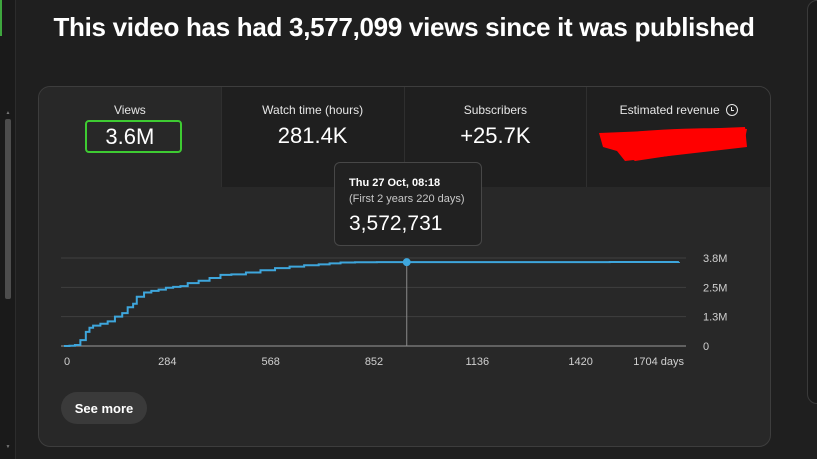 This screenshot has height=459, width=817. I want to click on tile-subscribers: Subscribers +25.7K, so click(496, 137).